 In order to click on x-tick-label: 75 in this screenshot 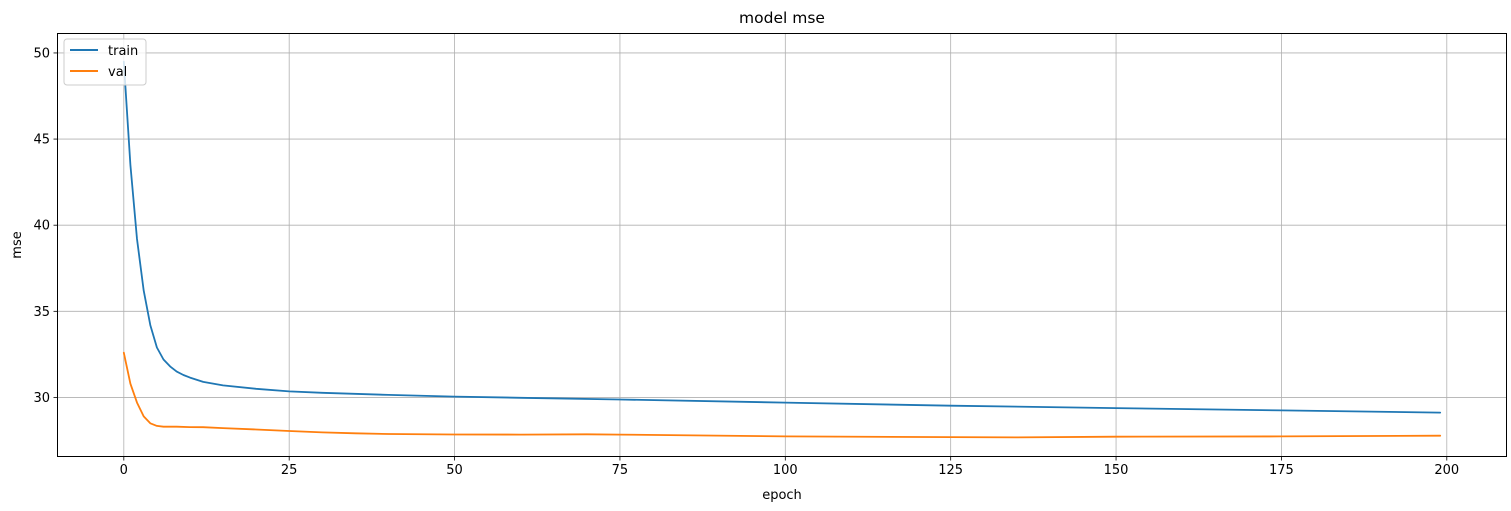, I will do `click(620, 470)`.